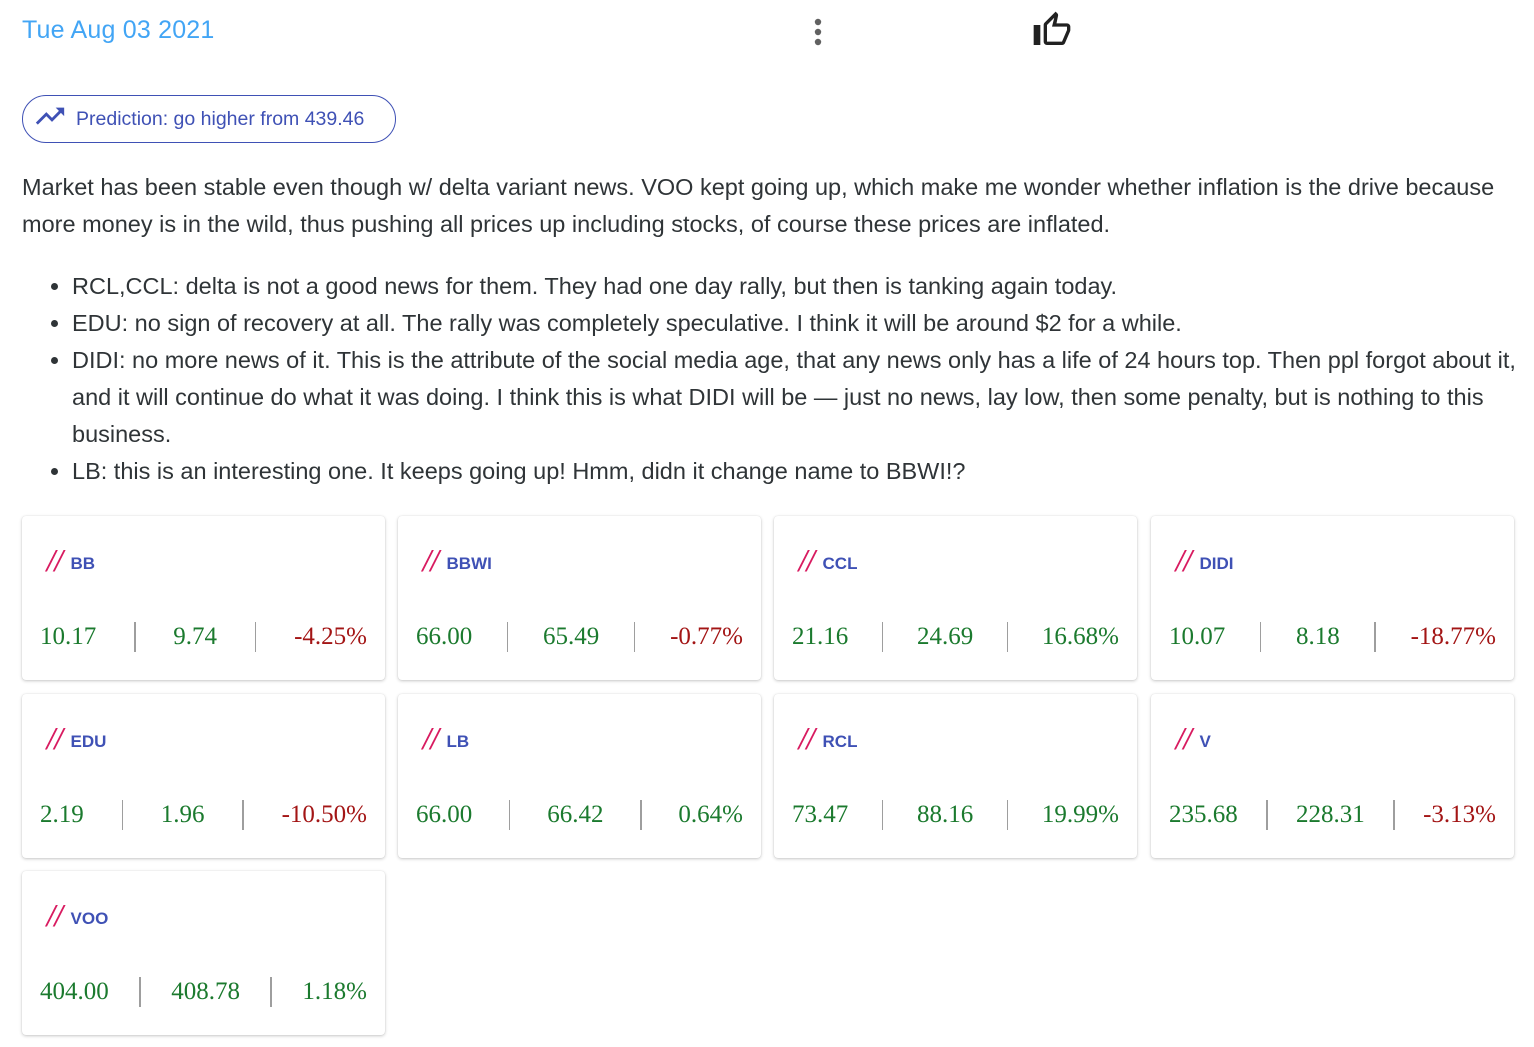 The width and height of the screenshot is (1534, 1047). What do you see at coordinates (1318, 636) in the screenshot?
I see `end-price: 8.18` at bounding box center [1318, 636].